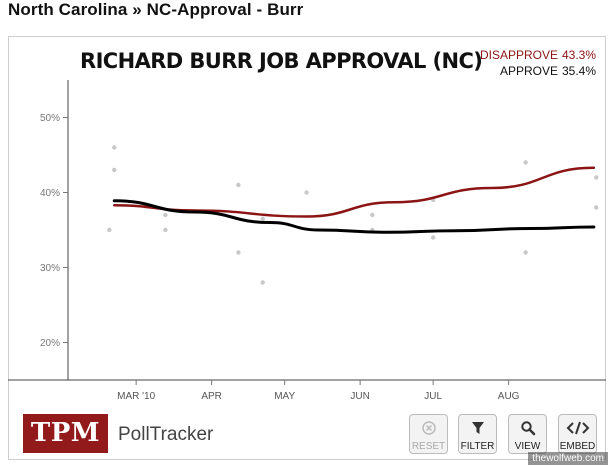  I want to click on embed-button: EMBED, so click(577, 434).